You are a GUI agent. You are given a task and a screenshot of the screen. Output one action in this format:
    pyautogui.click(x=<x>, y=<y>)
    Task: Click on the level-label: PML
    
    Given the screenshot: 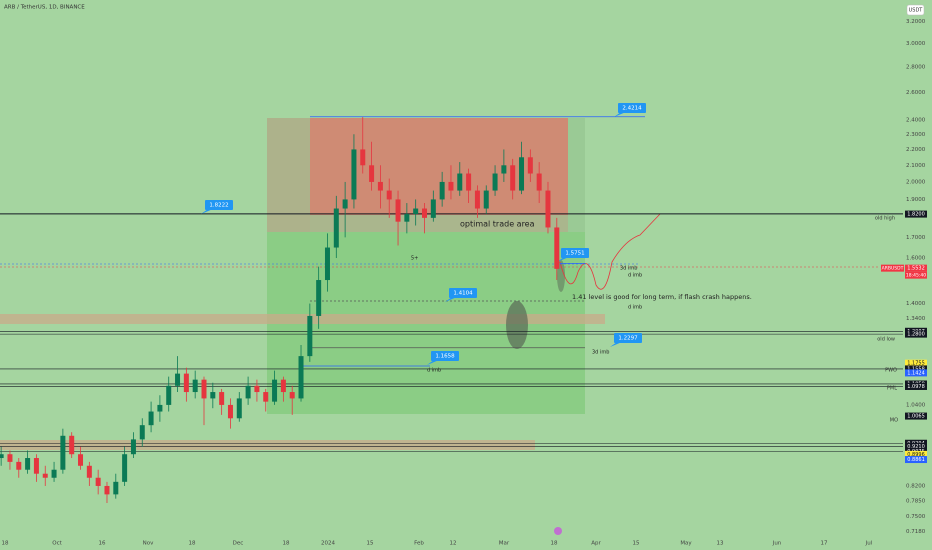 What is the action you would take?
    pyautogui.click(x=892, y=389)
    